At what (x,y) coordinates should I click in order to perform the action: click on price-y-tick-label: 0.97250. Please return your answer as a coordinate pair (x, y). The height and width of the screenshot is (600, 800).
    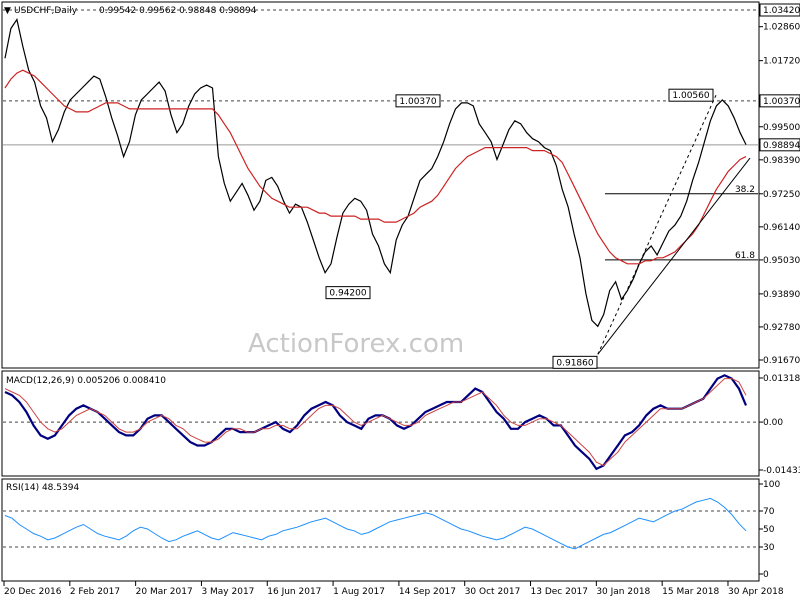
    Looking at the image, I should click on (781, 195).